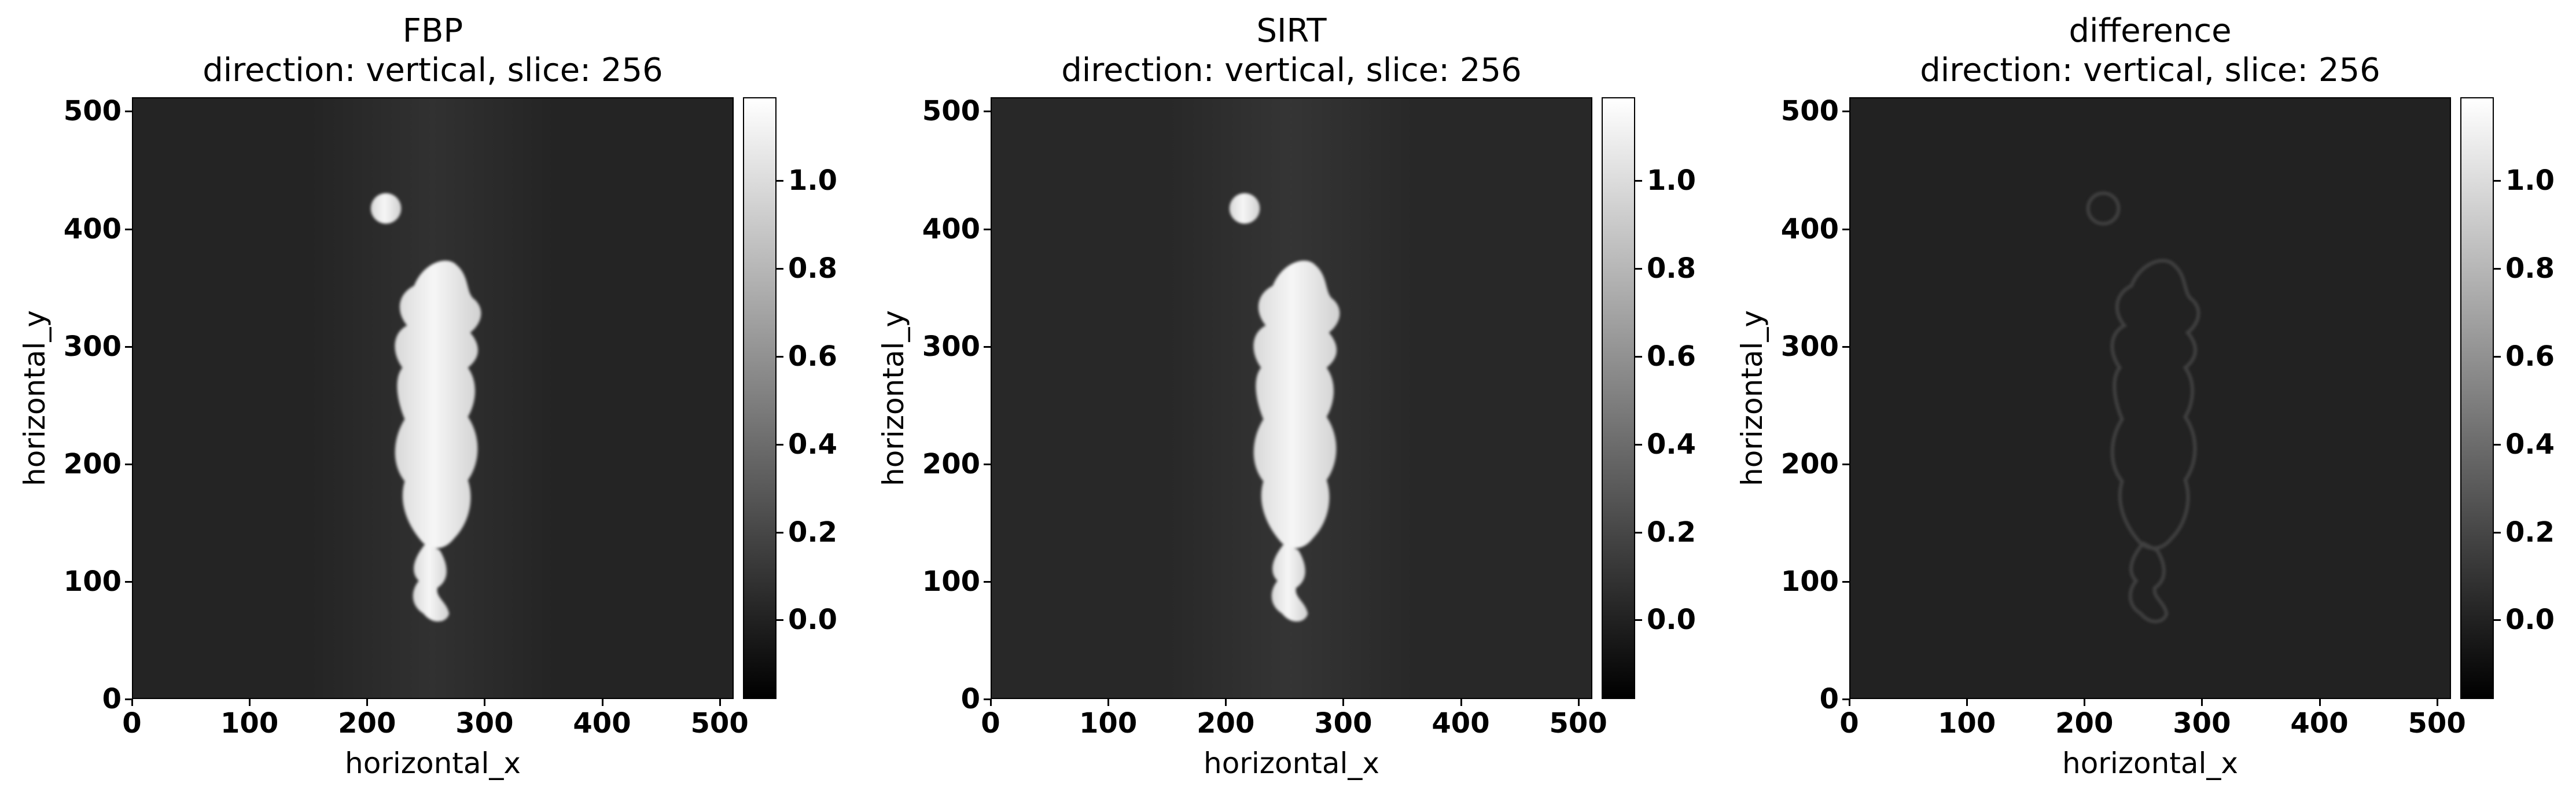 The image size is (2576, 798). Describe the element at coordinates (1967, 723) in the screenshot. I see `x-tick-label: 100` at that location.